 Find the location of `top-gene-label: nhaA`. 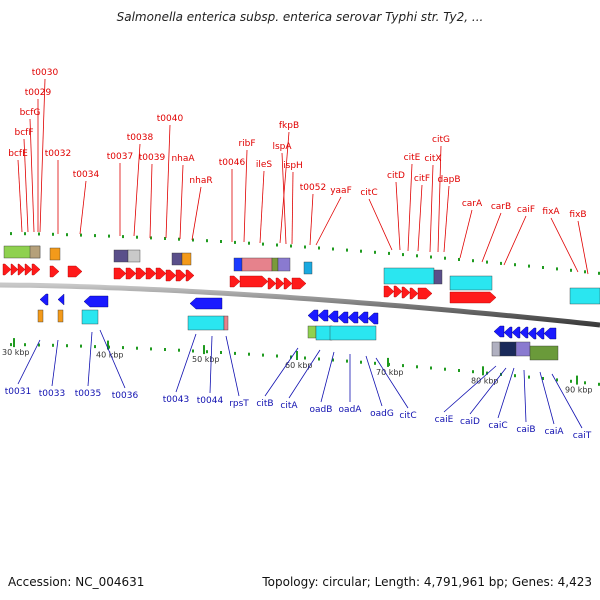

top-gene-label: nhaA is located at coordinates (183, 159).